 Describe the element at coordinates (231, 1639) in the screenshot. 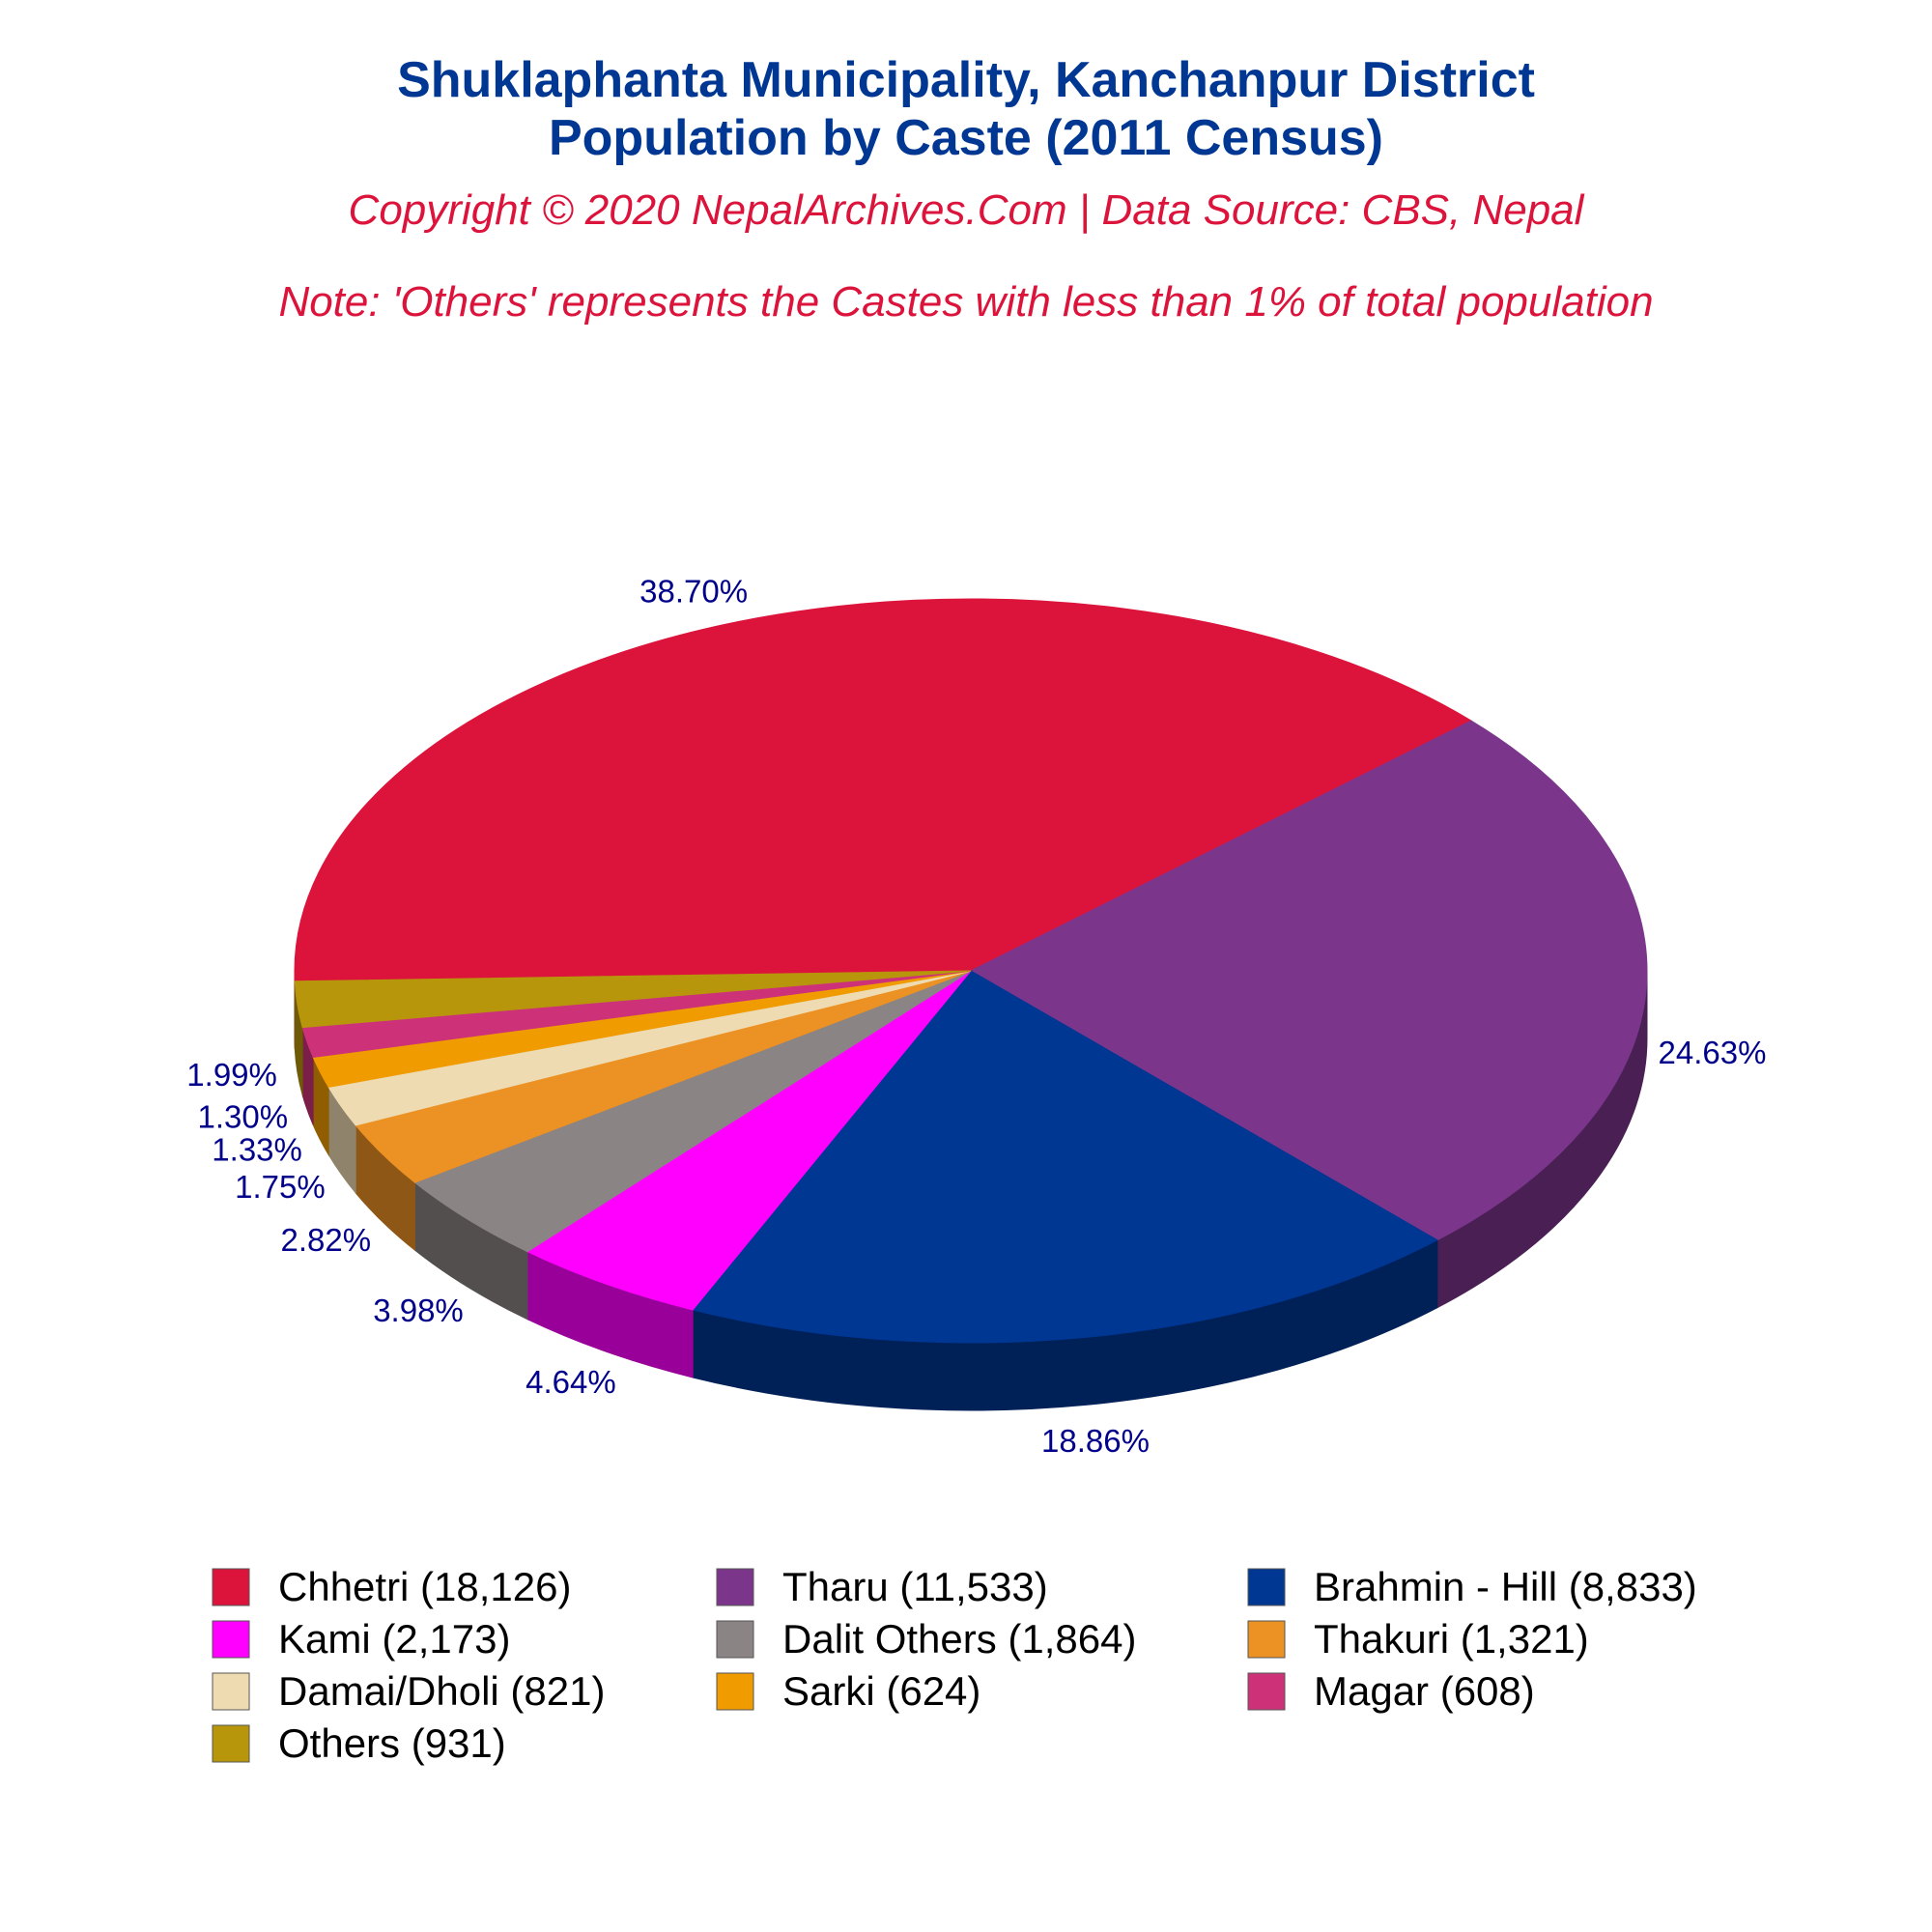

I see `legend-swatch-kami` at that location.